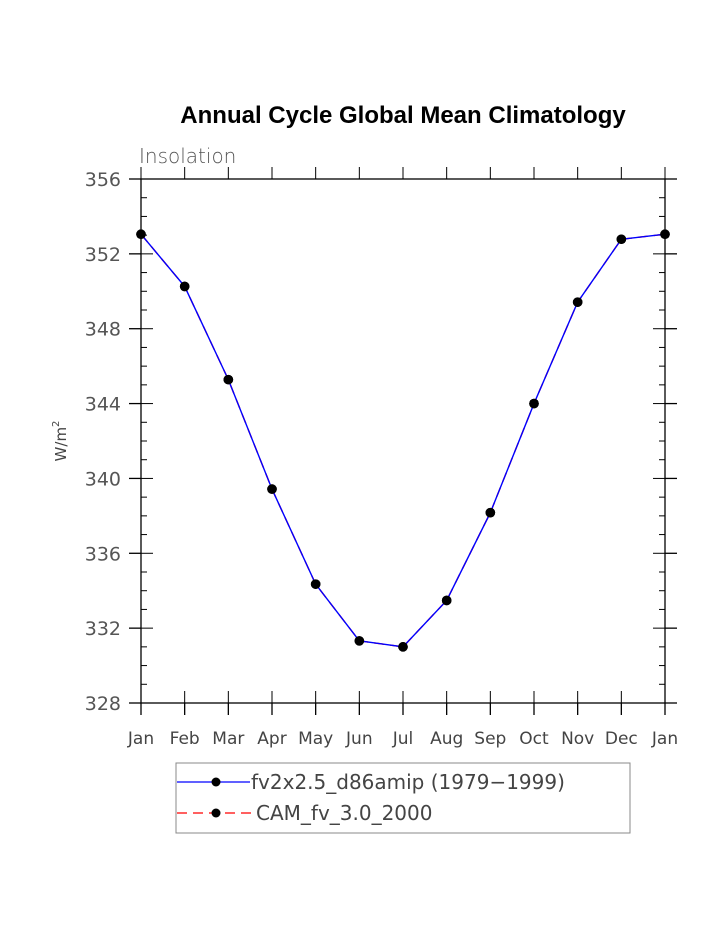 The width and height of the screenshot is (723, 935). What do you see at coordinates (228, 739) in the screenshot?
I see `x-tick-label: Mar` at bounding box center [228, 739].